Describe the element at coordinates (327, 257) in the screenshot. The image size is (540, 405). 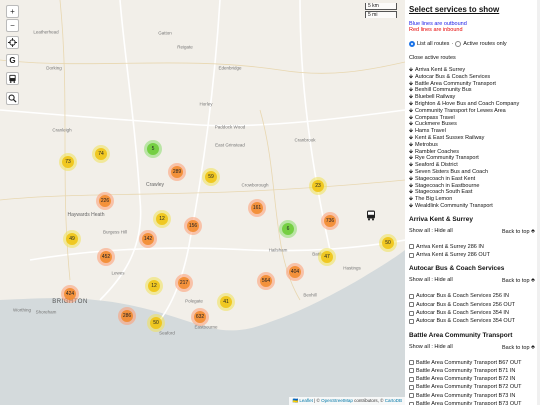
I see `cluster-marker: 47` at that location.